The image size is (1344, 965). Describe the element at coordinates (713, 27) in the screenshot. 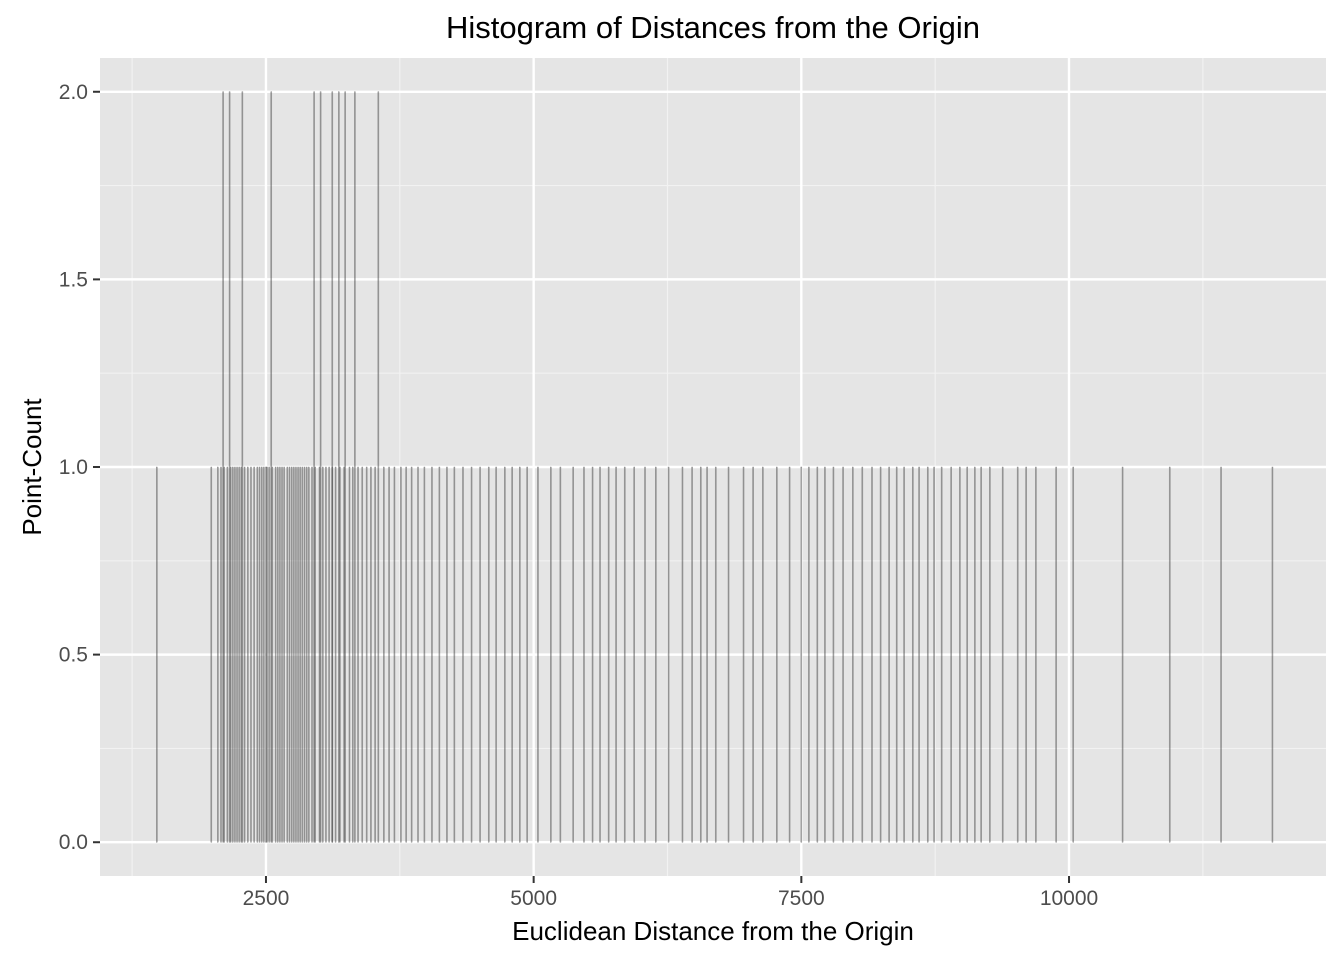

I see `chart-title: Histogram of Distances from the Origin` at that location.